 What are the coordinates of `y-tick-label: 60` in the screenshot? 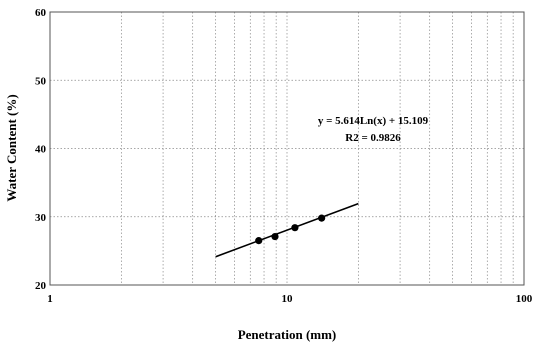 It's located at (41, 13).